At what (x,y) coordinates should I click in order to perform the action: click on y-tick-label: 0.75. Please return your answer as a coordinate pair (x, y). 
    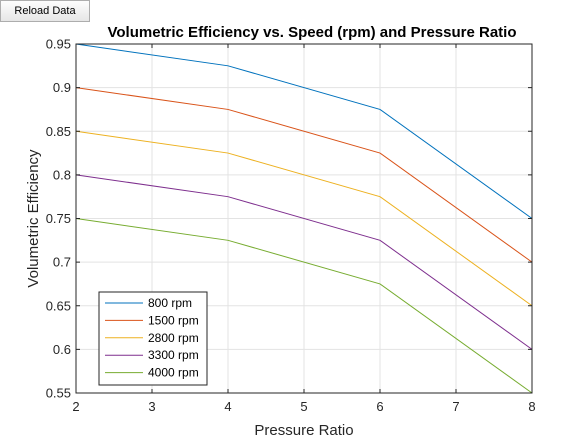
    Looking at the image, I should click on (58, 218).